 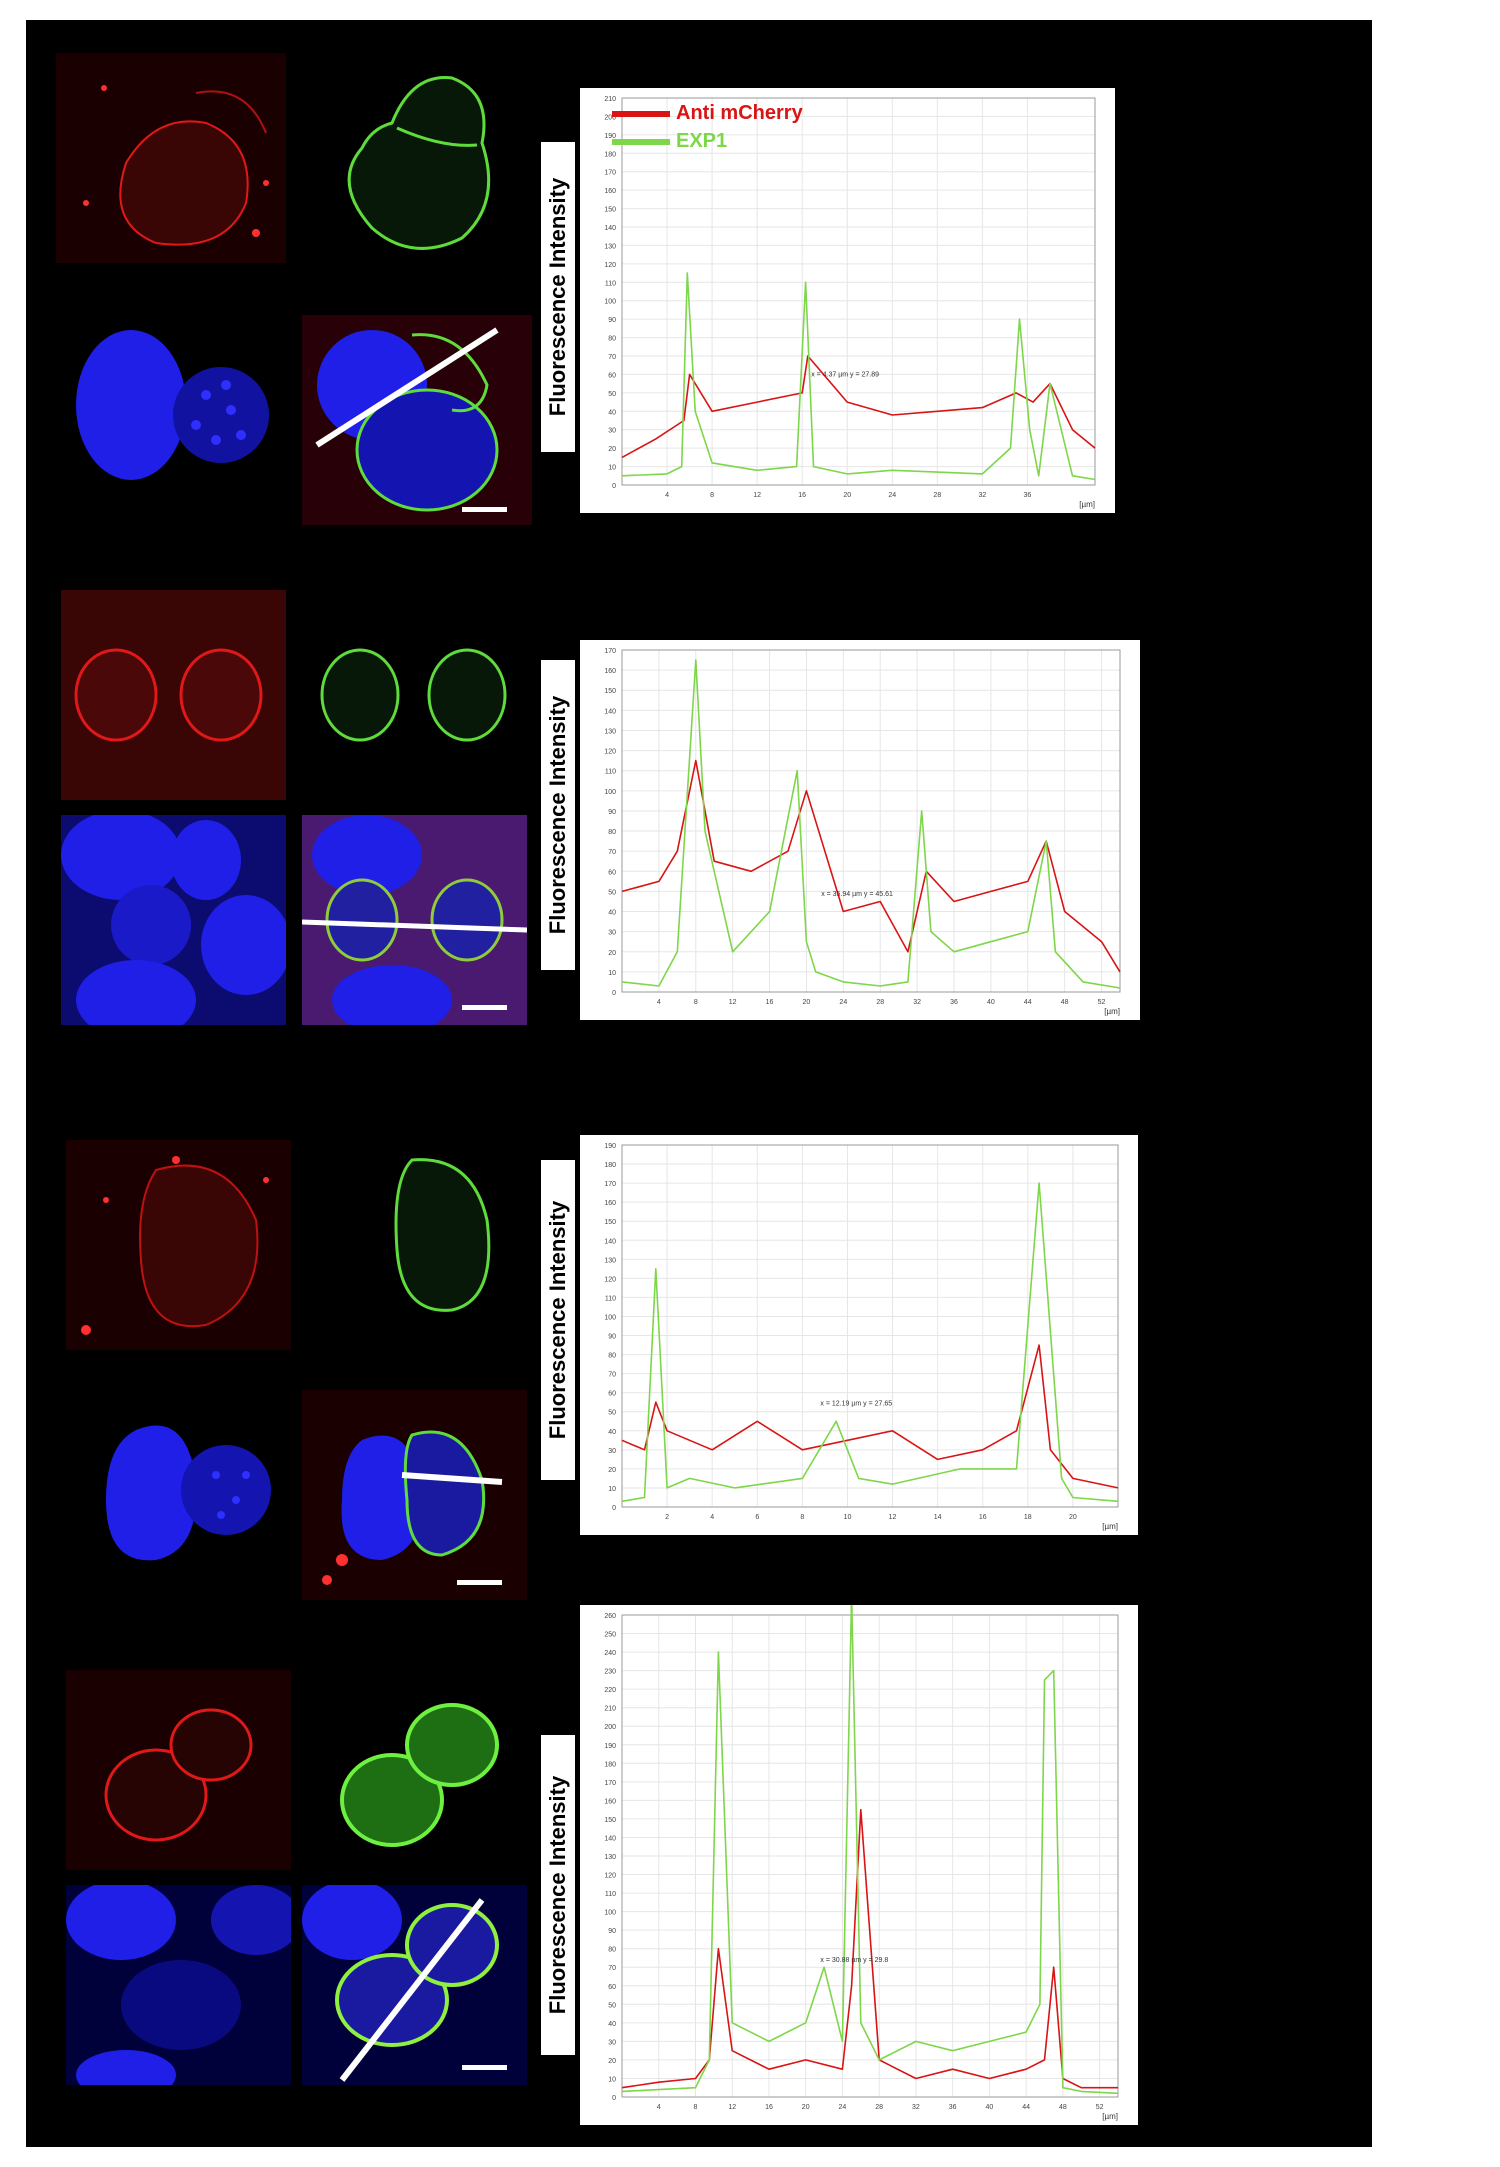 I want to click on y-tick-label: 50, so click(x=612, y=892).